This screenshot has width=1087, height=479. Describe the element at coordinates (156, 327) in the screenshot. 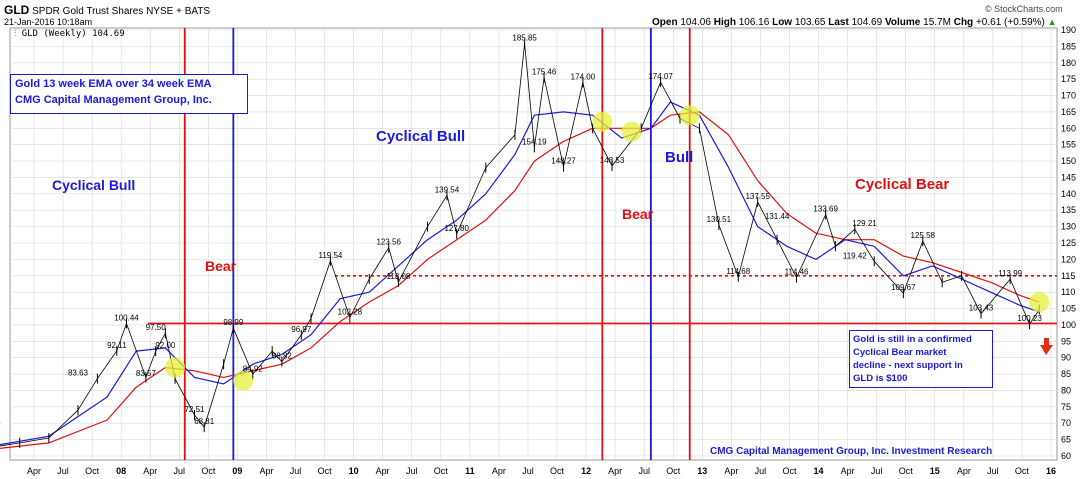

I see `price-label: 97.50` at that location.